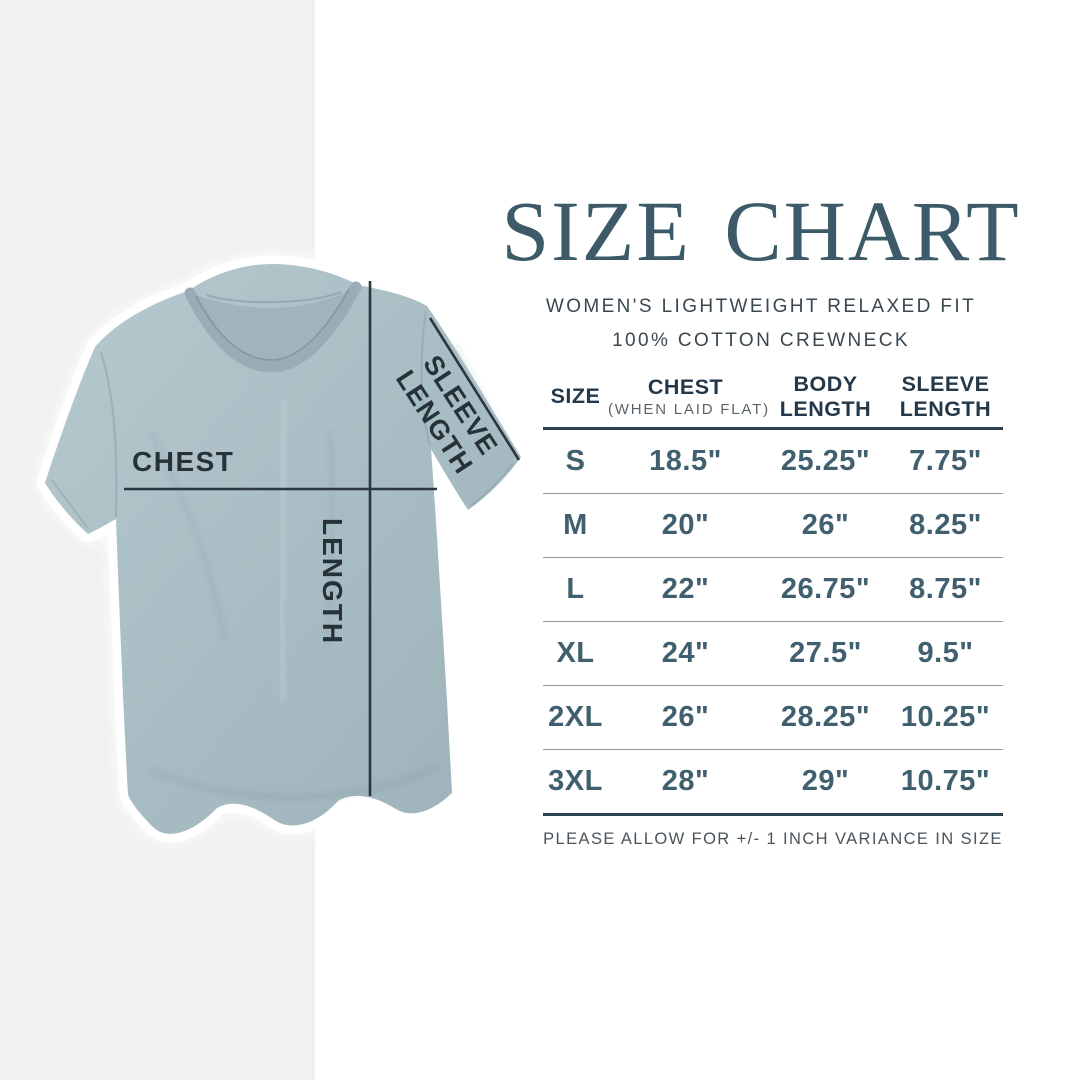 The image size is (1080, 1080). Describe the element at coordinates (825, 653) in the screenshot. I see `body-length-cell: 27.5"` at that location.